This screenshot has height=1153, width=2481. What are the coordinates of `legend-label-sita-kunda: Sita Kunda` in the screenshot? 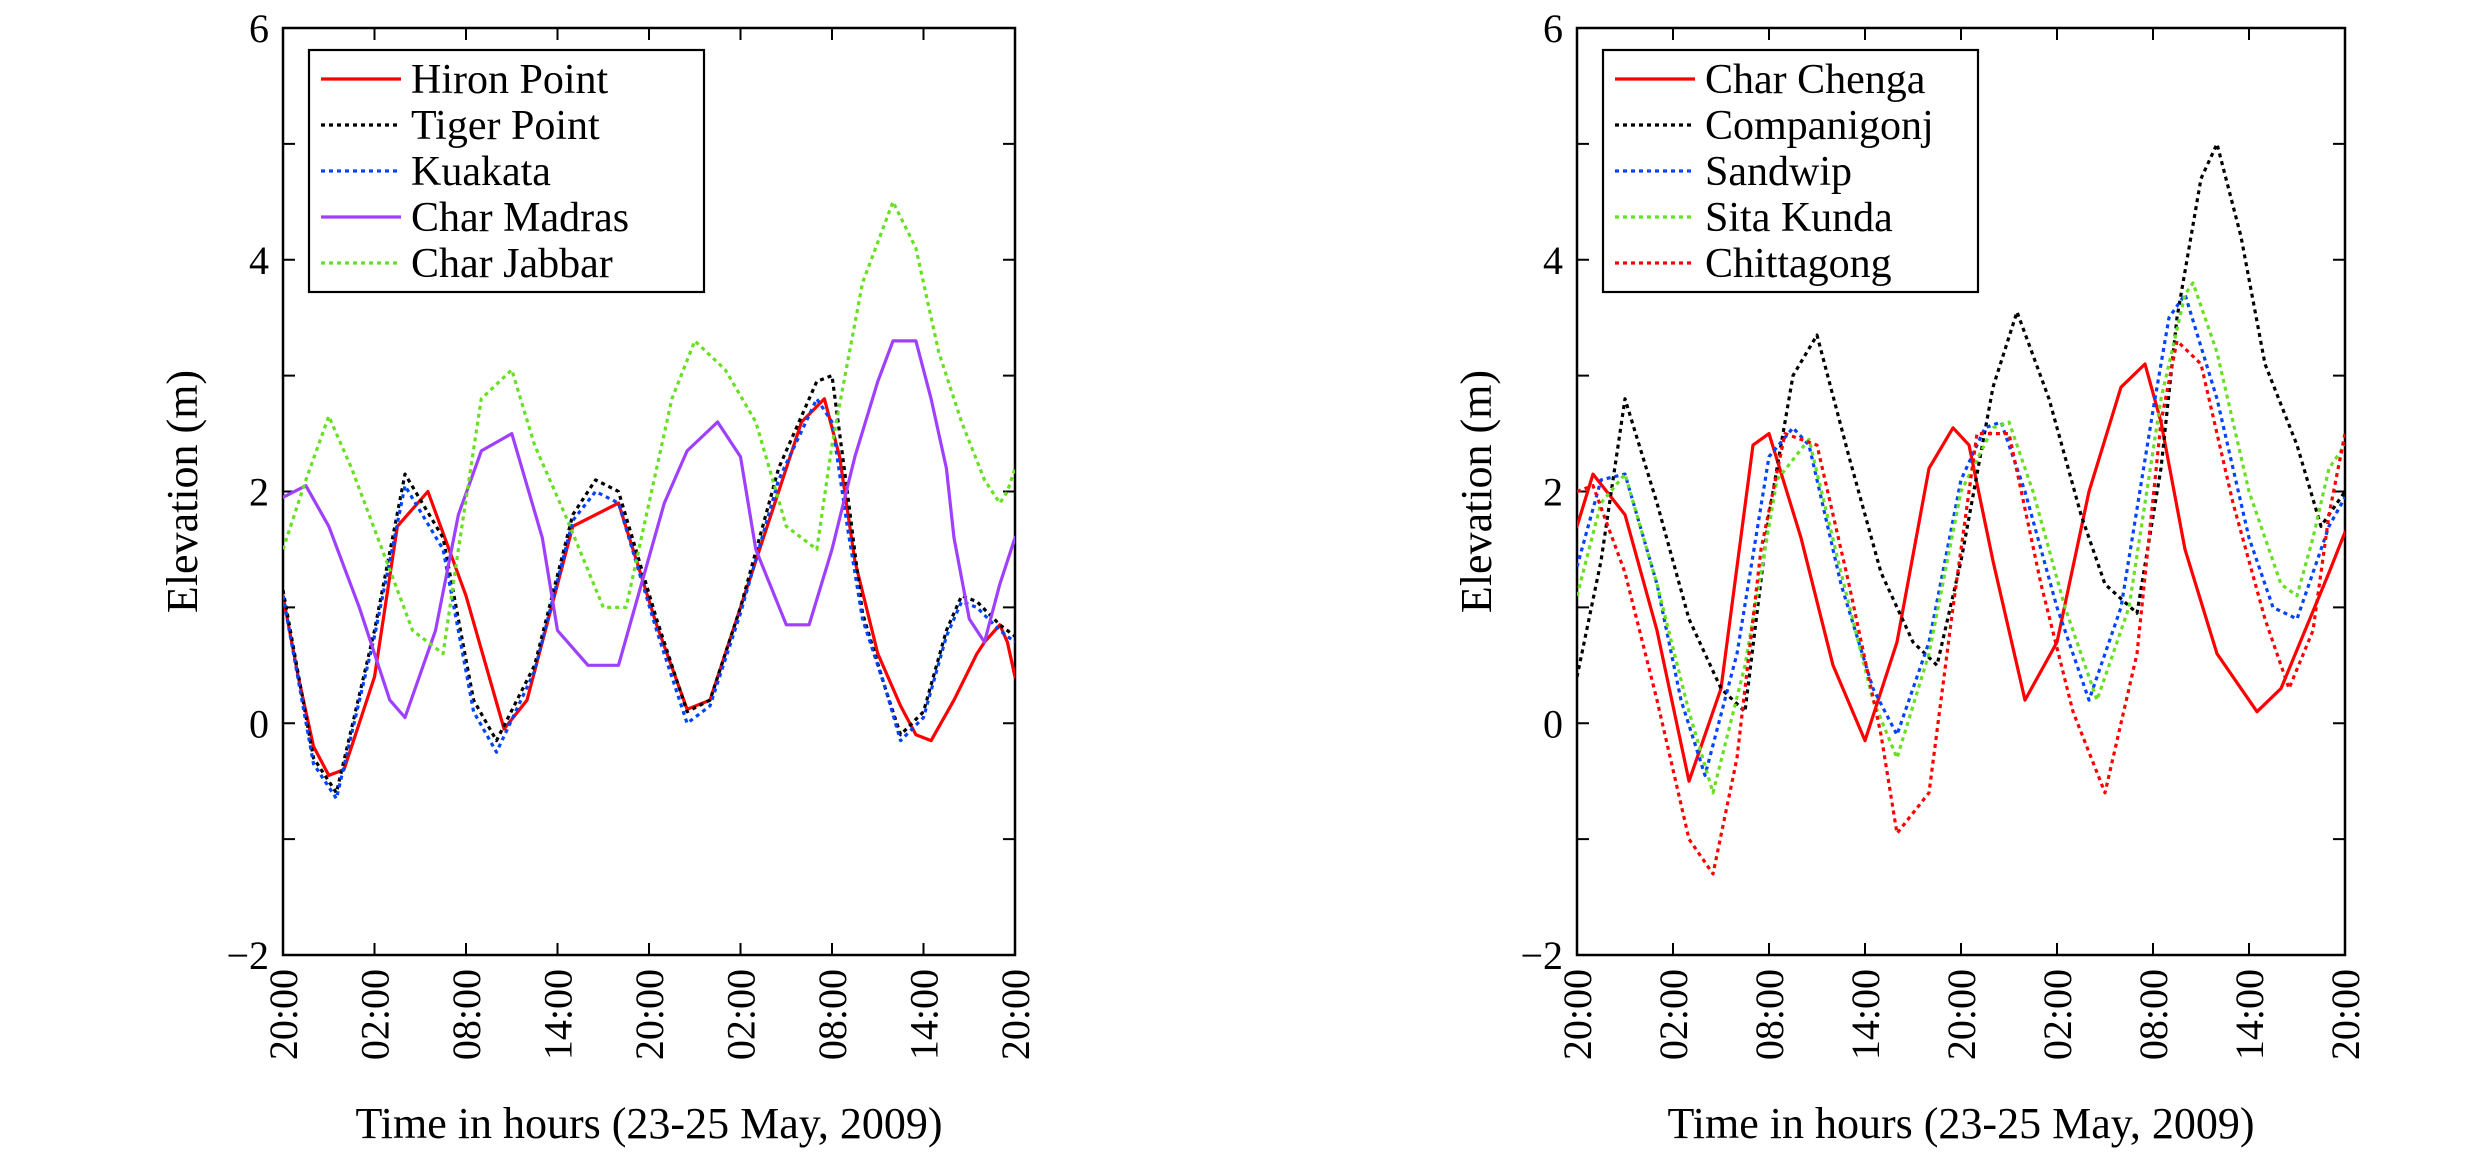 It's located at (1799, 218).